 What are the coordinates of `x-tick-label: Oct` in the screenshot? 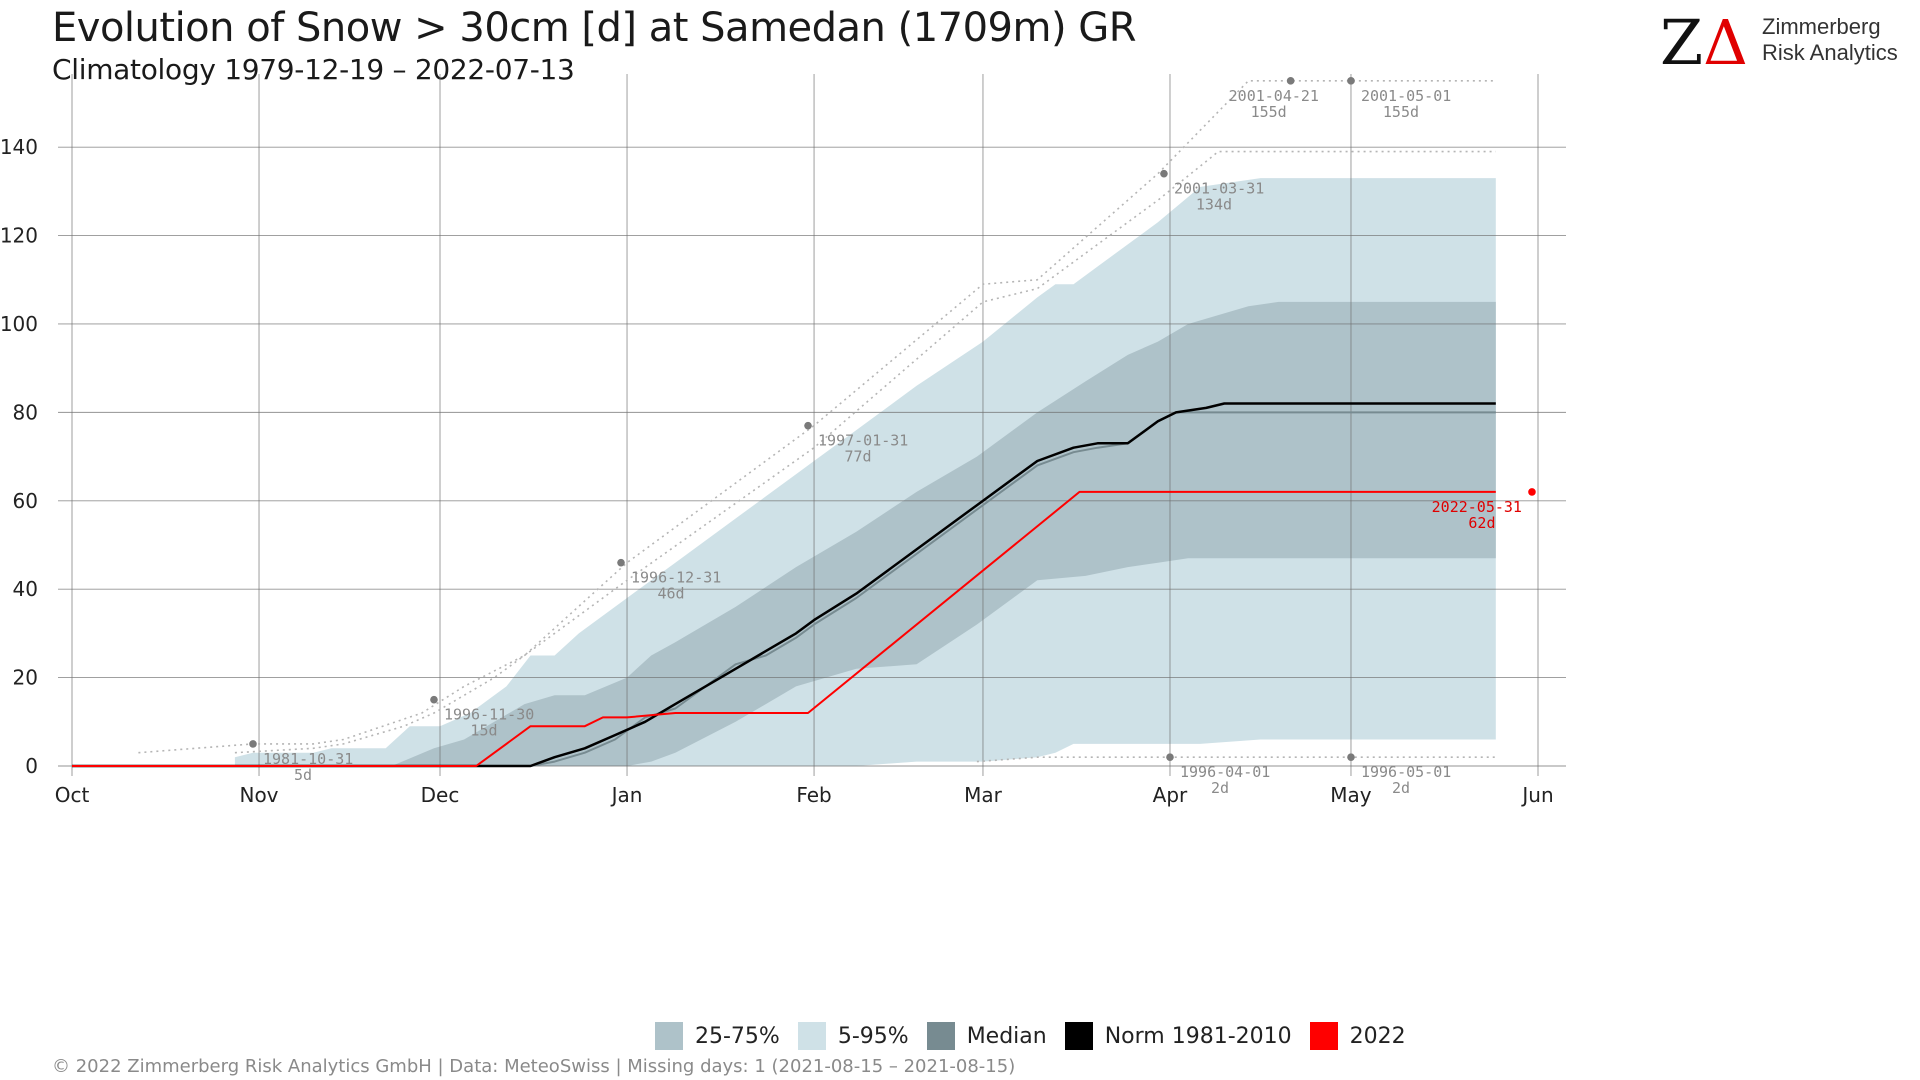 It's located at (72, 795).